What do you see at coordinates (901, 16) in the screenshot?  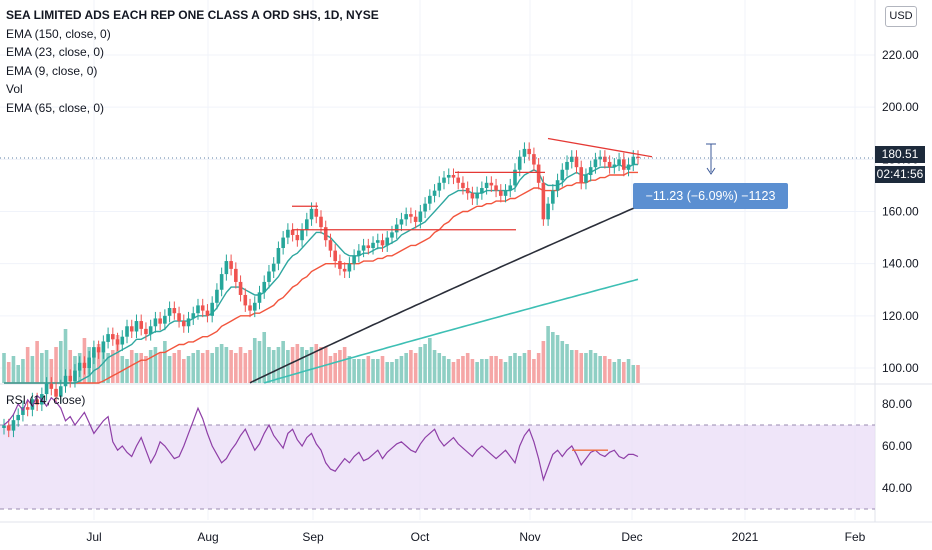 I see `currency-button: USD` at bounding box center [901, 16].